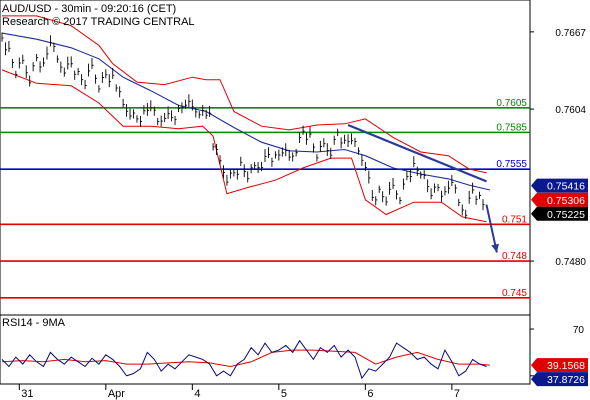 The width and height of the screenshot is (590, 400). I want to click on price-axis-label: 0.7604, so click(570, 110).